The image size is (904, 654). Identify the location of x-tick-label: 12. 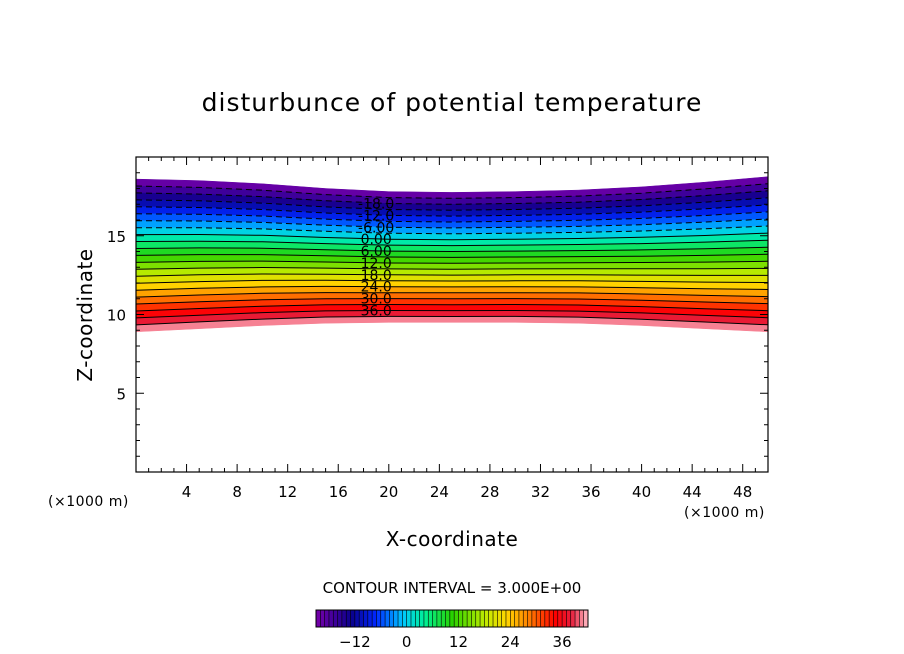
(287, 492).